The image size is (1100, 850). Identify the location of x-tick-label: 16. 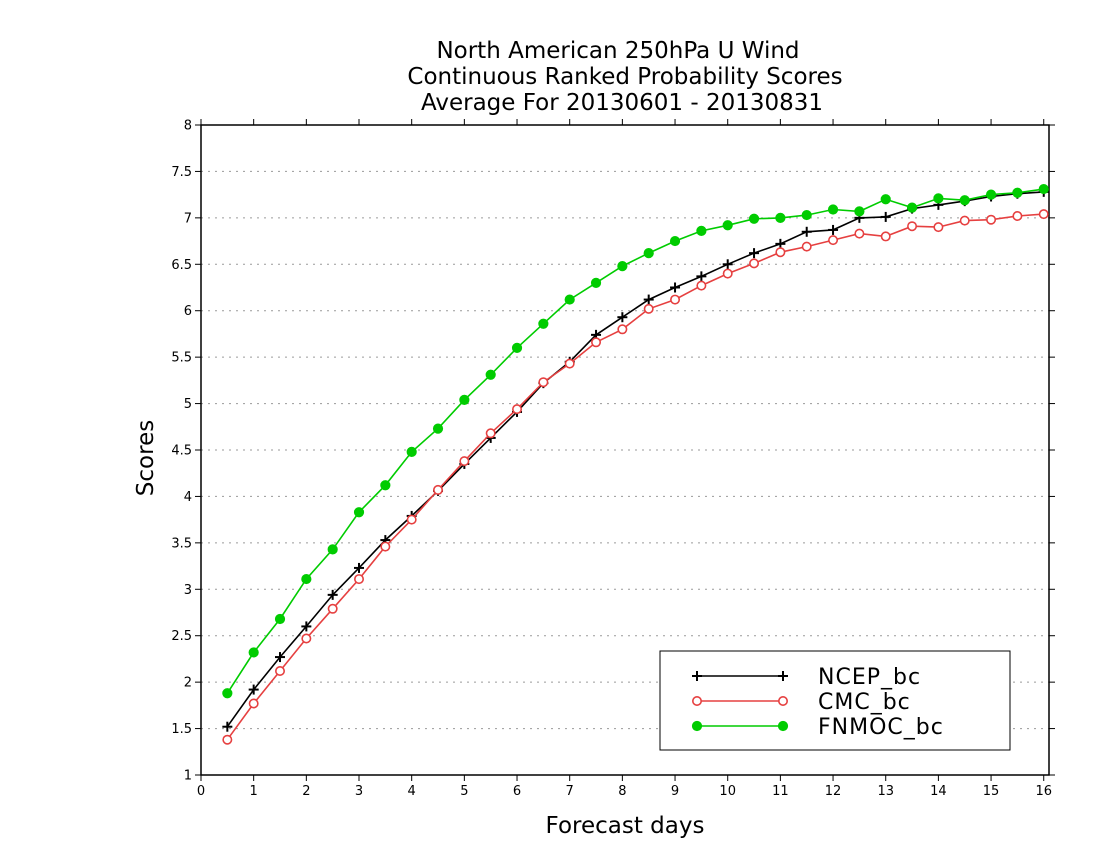
(1043, 791).